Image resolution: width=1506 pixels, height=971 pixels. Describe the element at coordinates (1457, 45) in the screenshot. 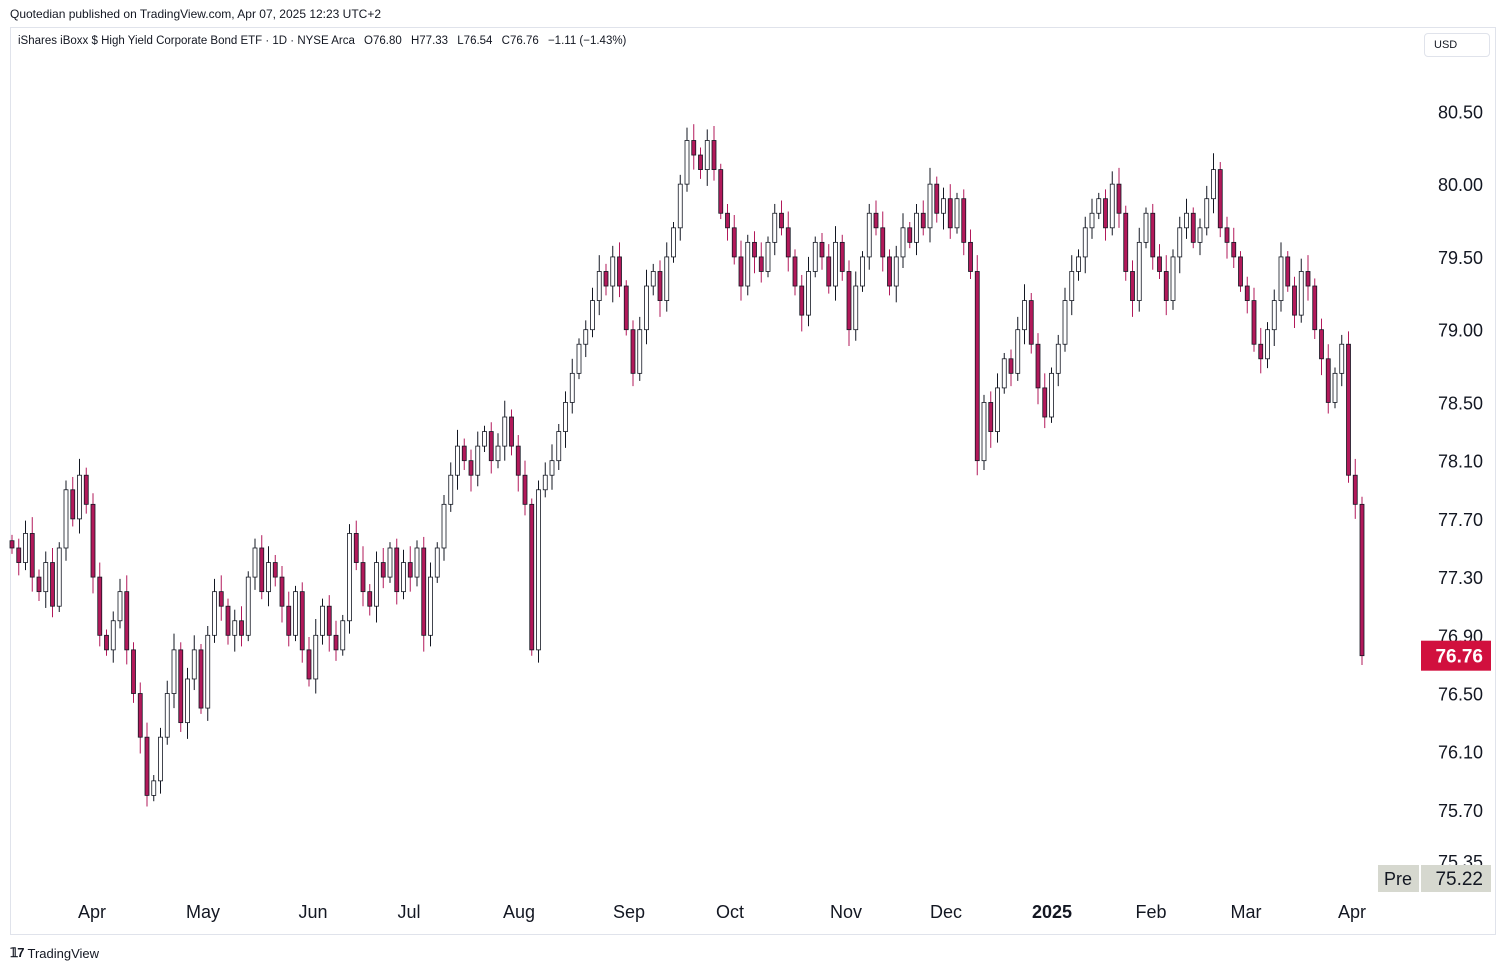

I see `currency-button: USD` at that location.